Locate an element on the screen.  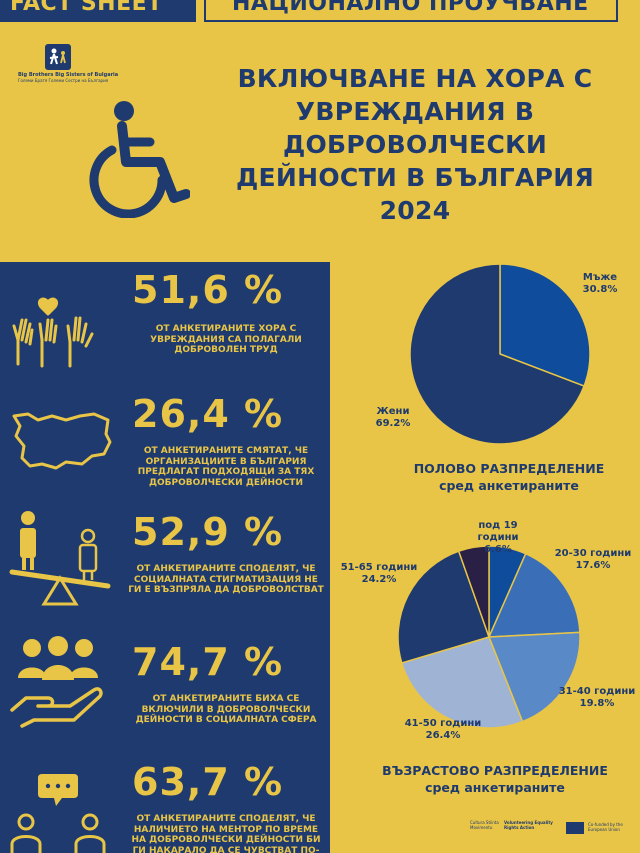
chart-title: ВЪЗРАСТОВО РАЗПРЕДЕЛЕНИЕ is located at coordinates (495, 770).